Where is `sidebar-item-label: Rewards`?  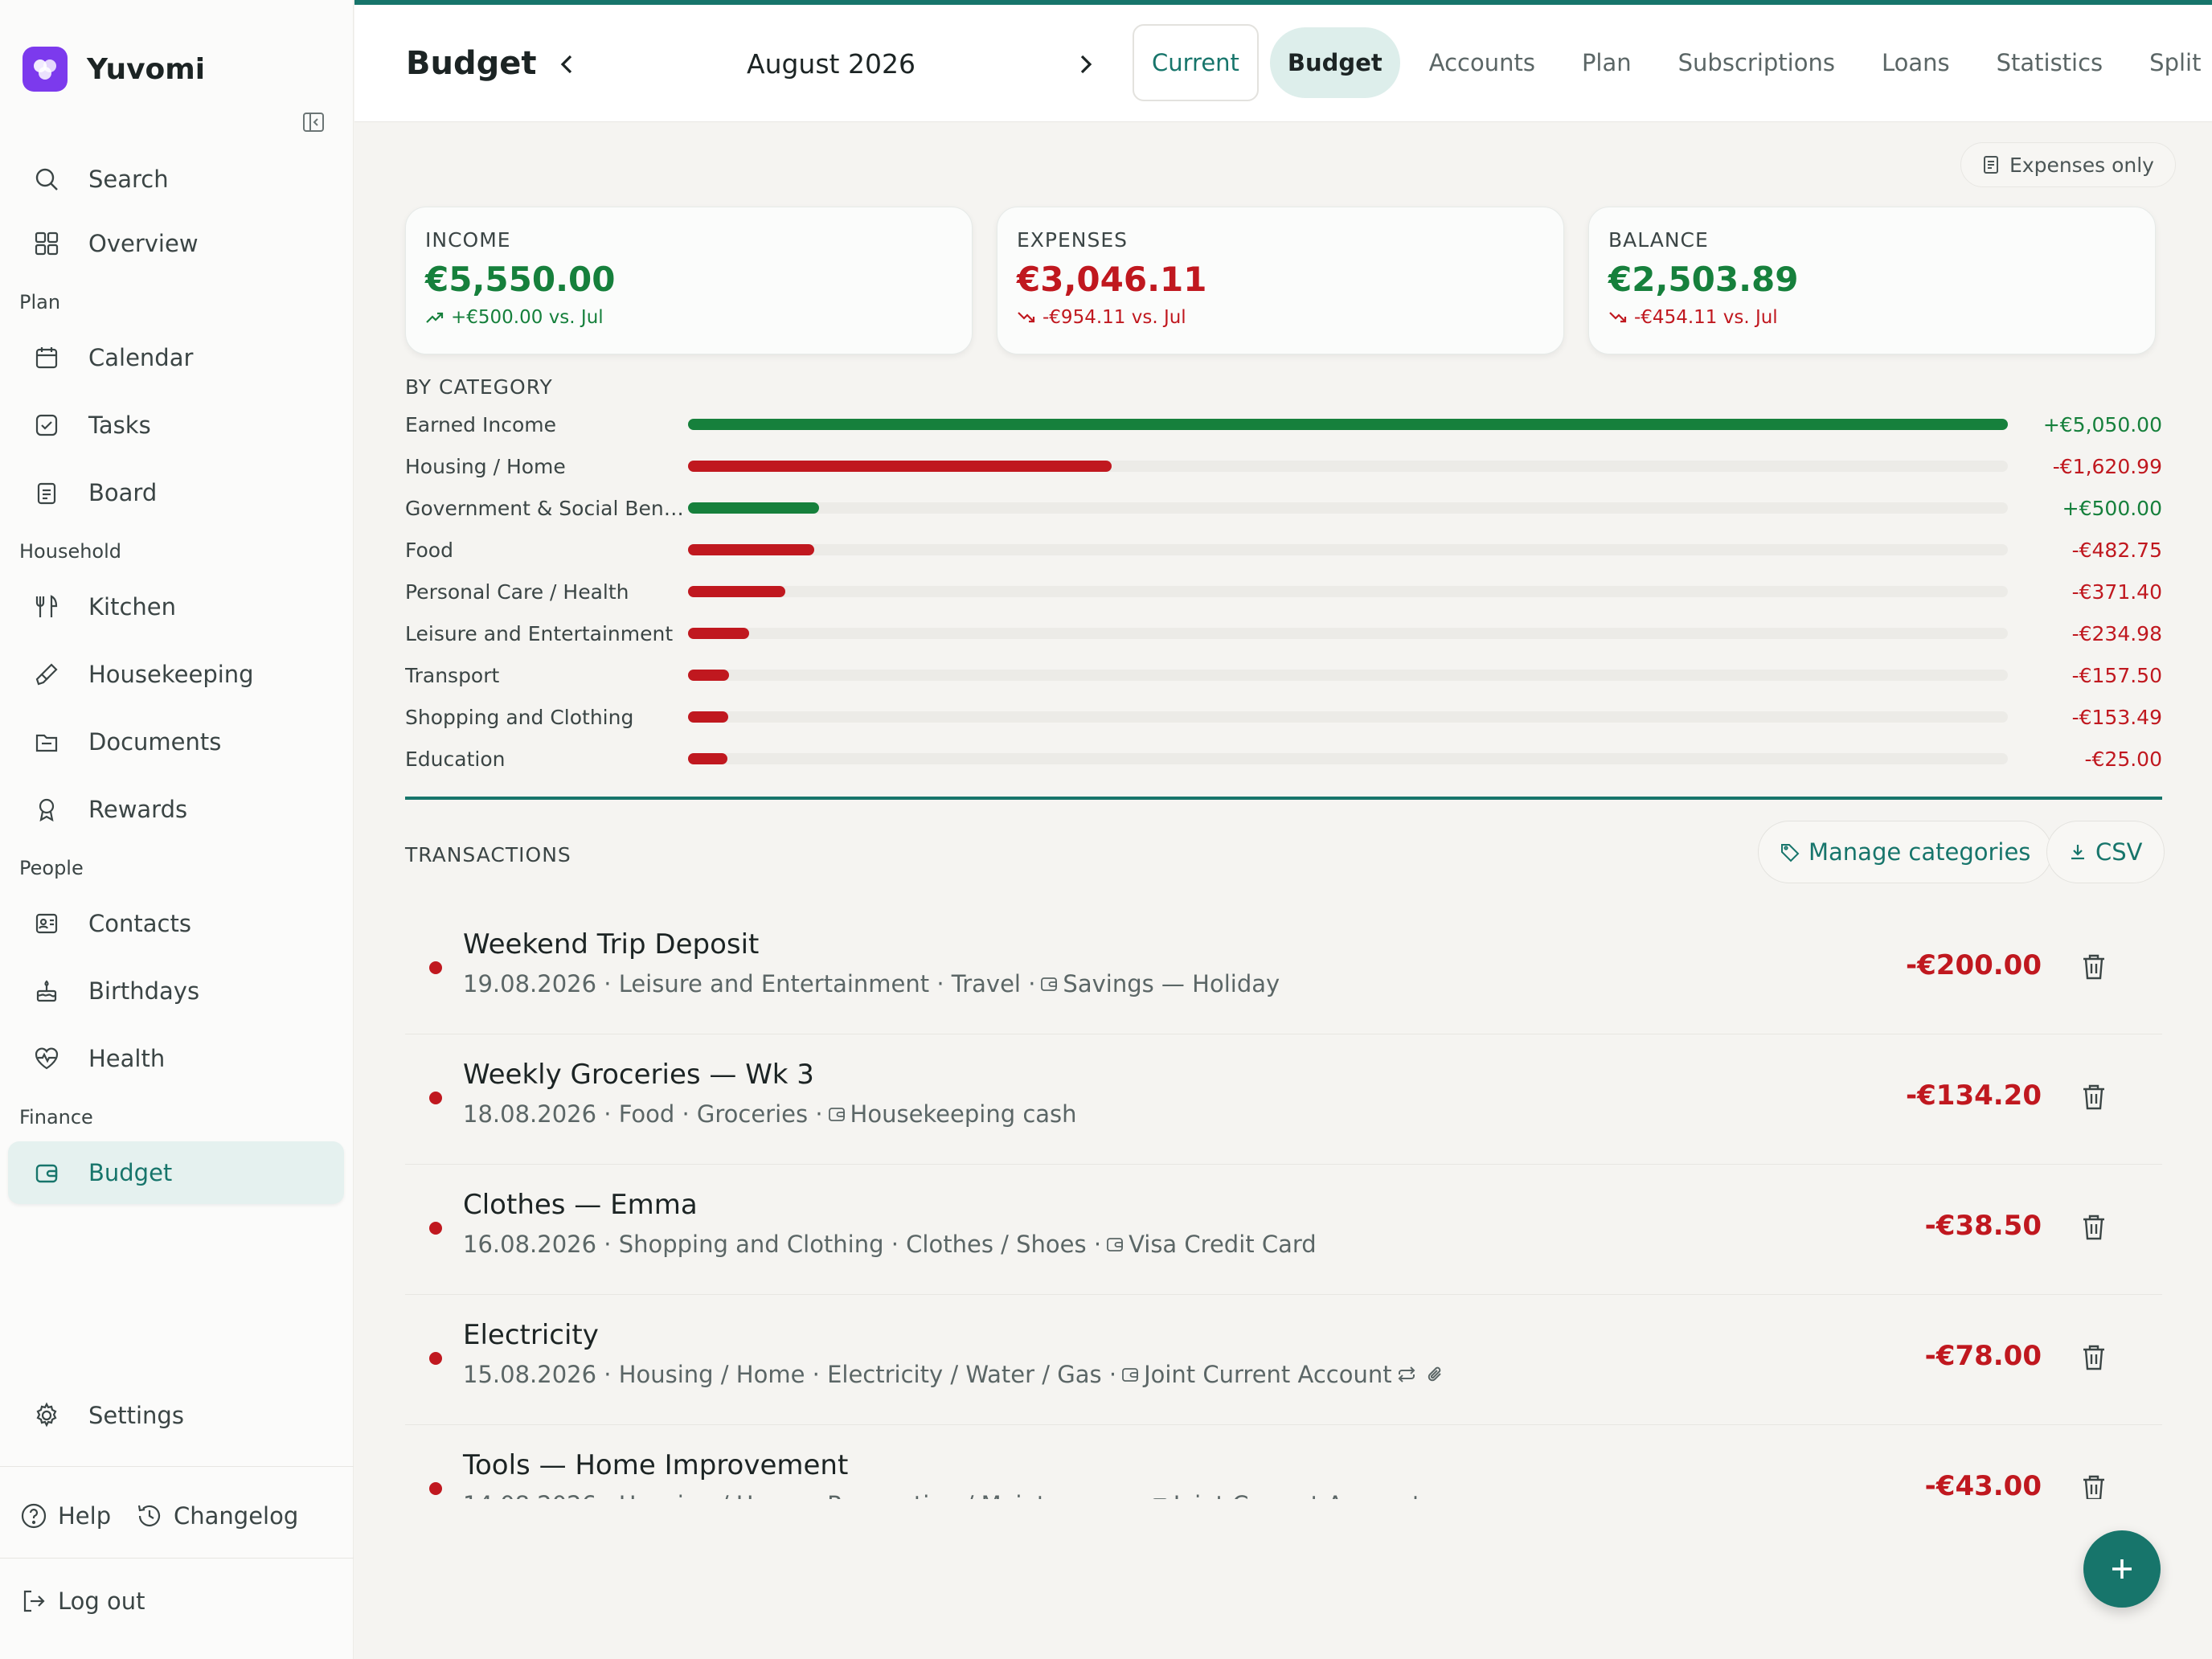 sidebar-item-label: Rewards is located at coordinates (138, 809).